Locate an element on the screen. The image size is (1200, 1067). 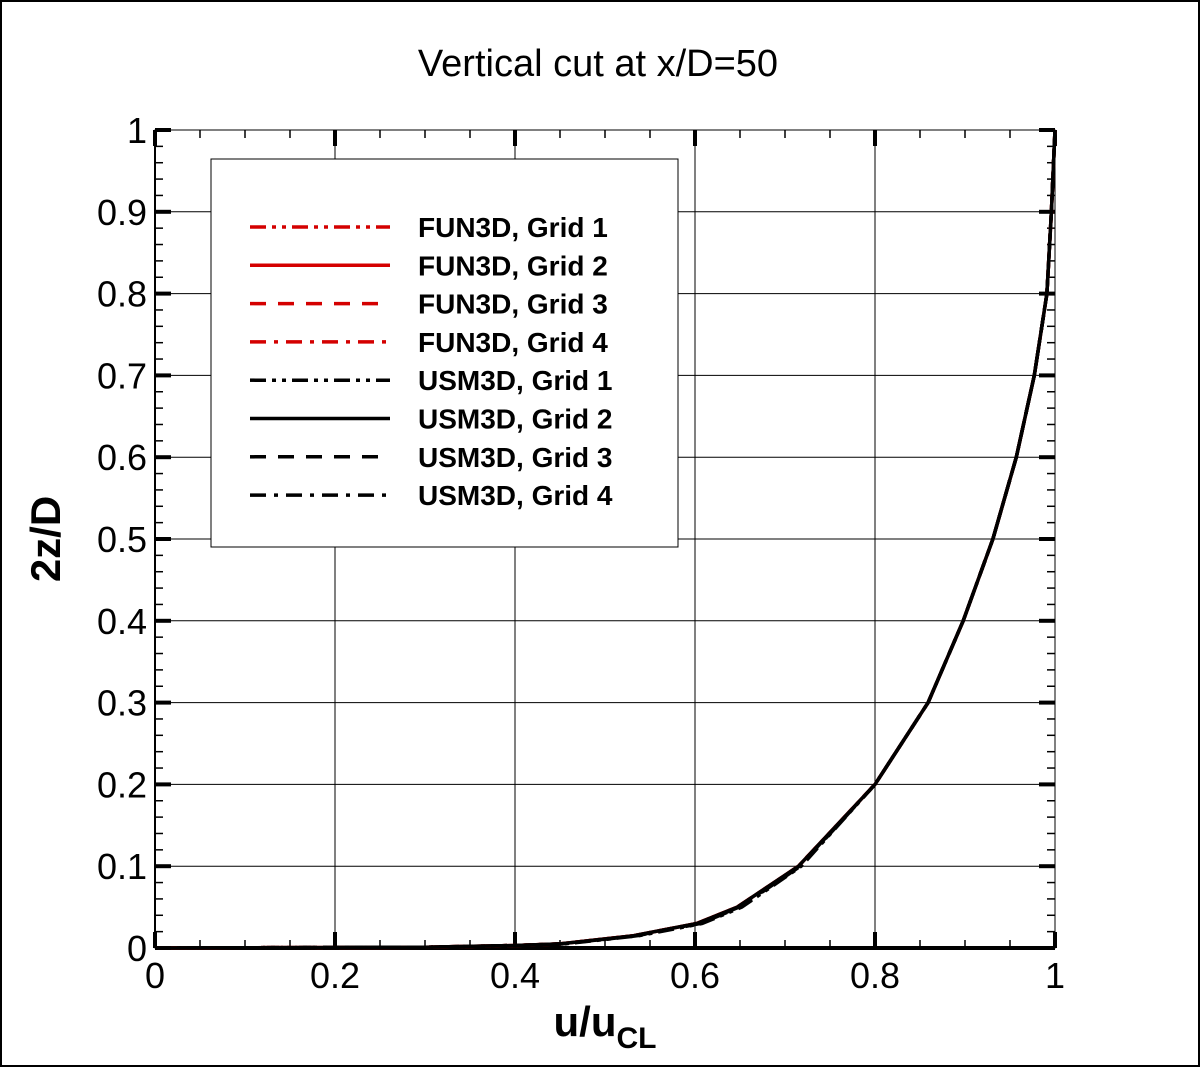
y-tick-label: 0.2 is located at coordinates (122, 784).